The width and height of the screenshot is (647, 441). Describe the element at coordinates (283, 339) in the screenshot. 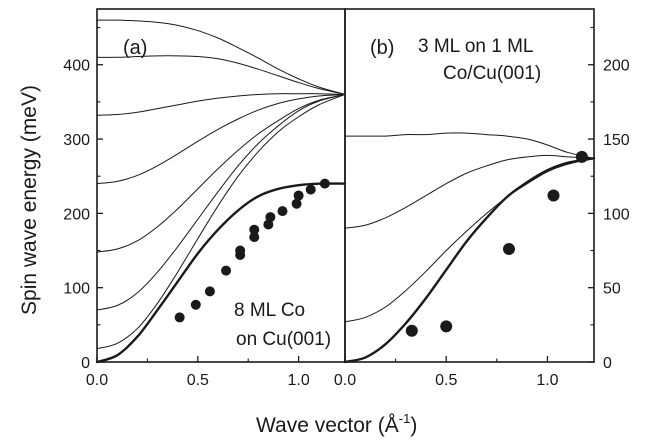

I see `panel-a-annotation-line2: on Cu(001)` at that location.